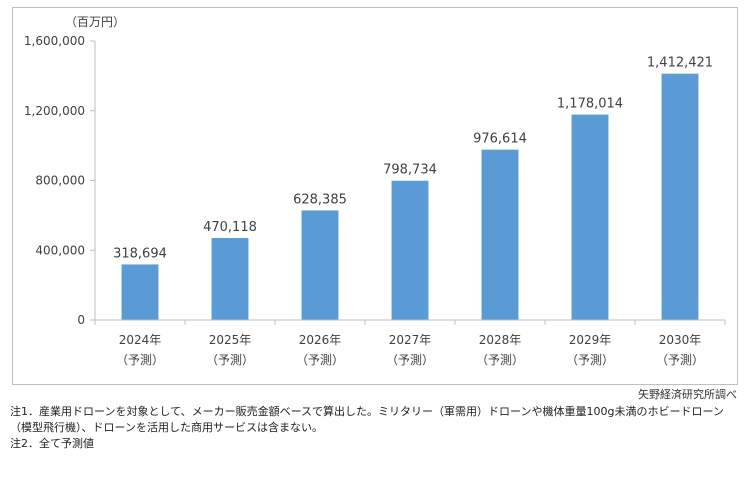 This screenshot has width=749, height=477. What do you see at coordinates (410, 170) in the screenshot?
I see `data-label: 798,734` at bounding box center [410, 170].